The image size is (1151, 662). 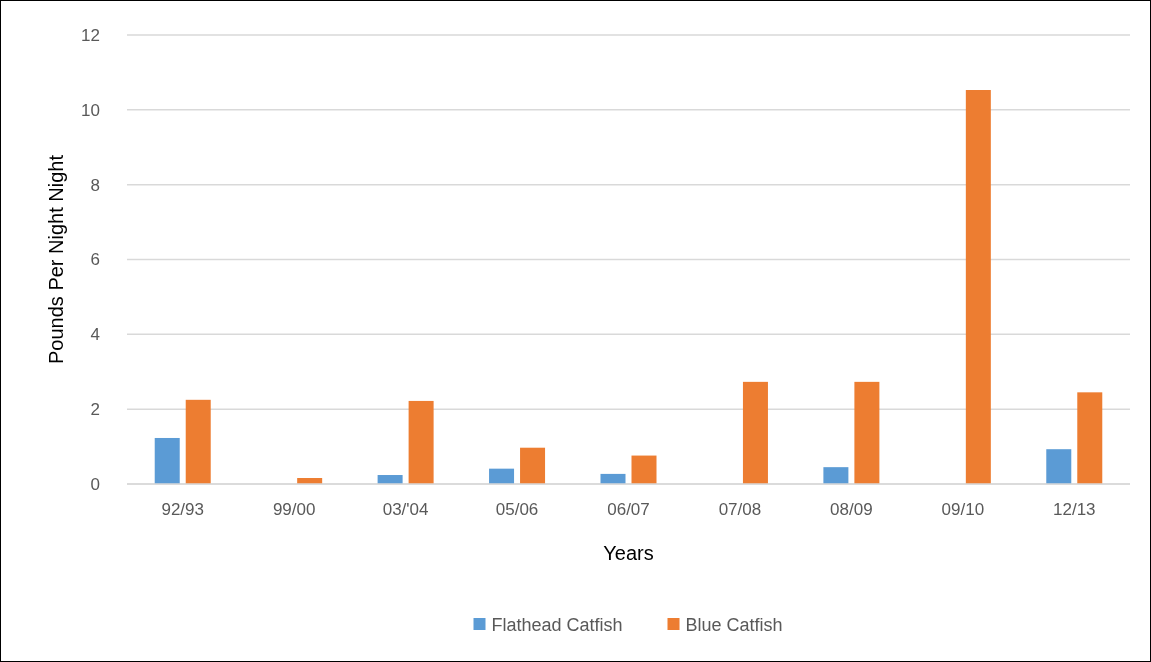 I want to click on x-tick-label: 09/10, so click(x=963, y=509).